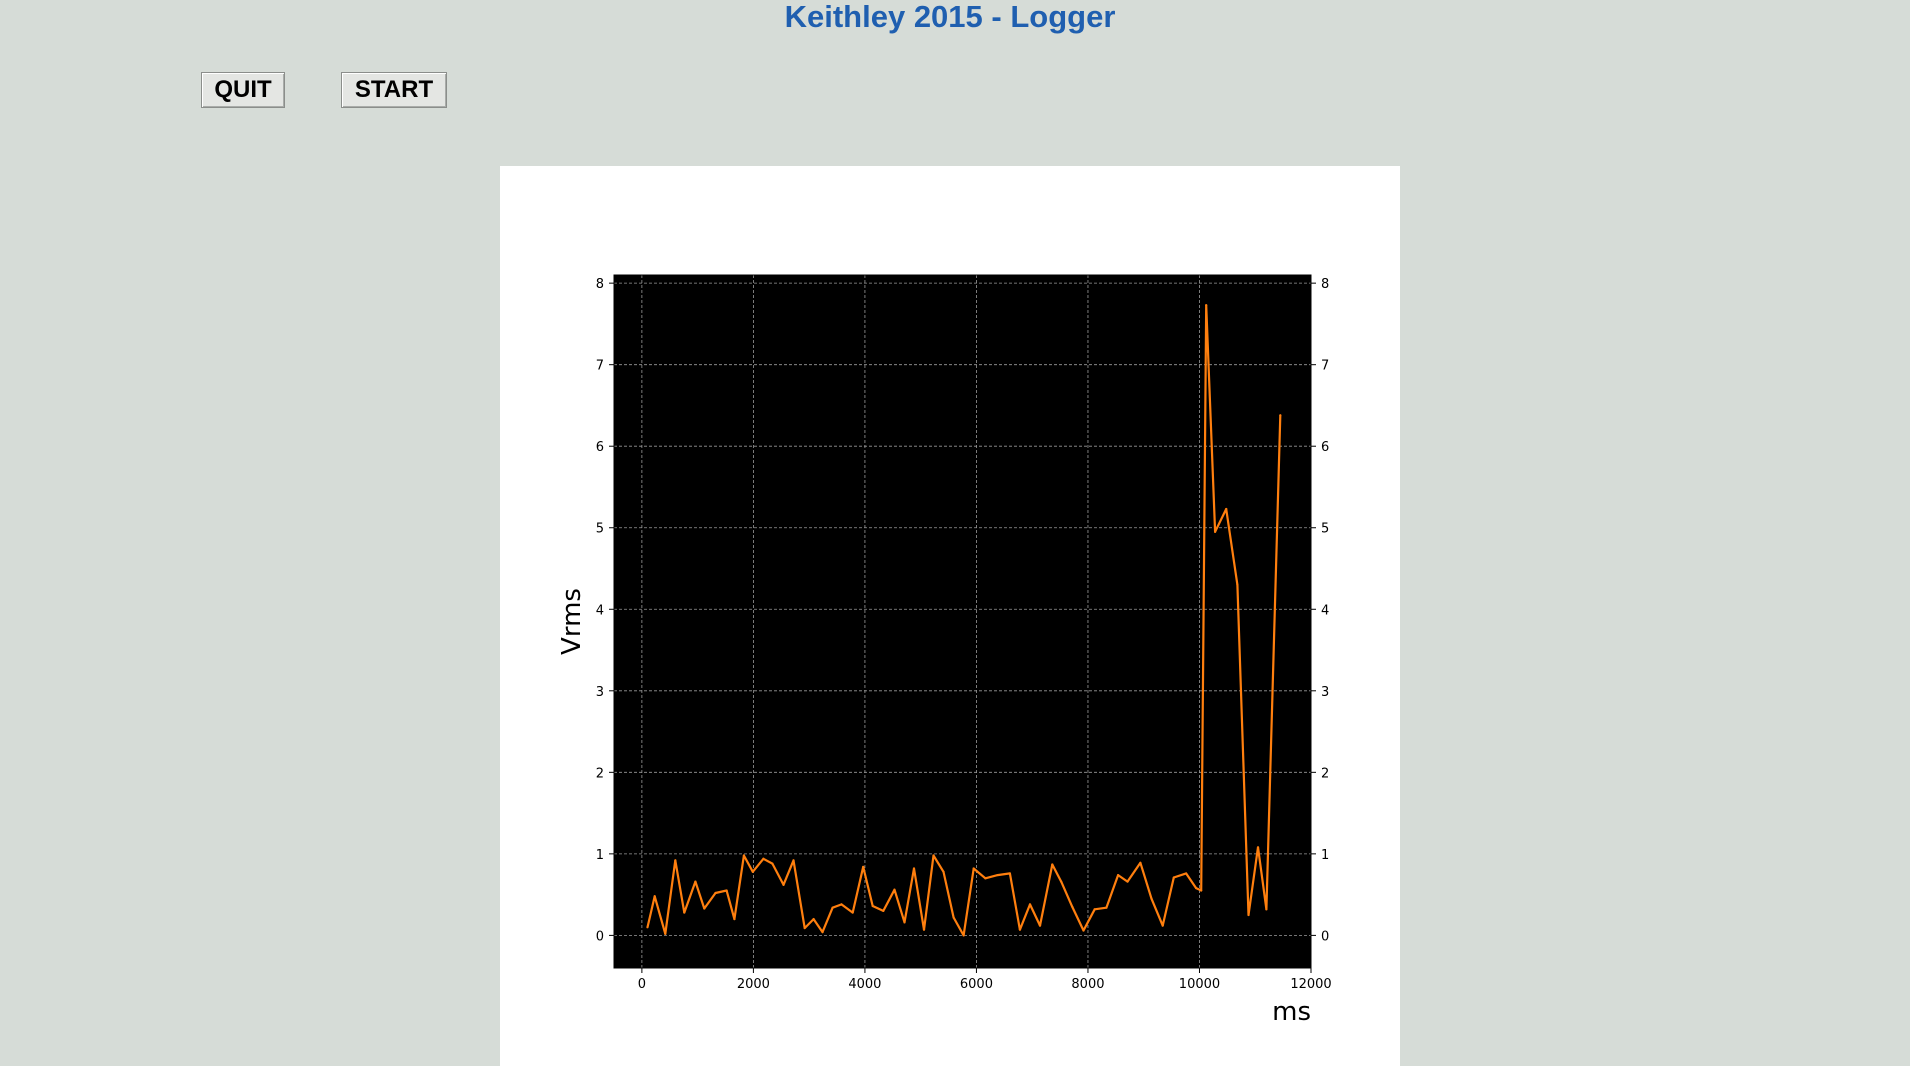 This screenshot has width=1910, height=1066. What do you see at coordinates (394, 90) in the screenshot?
I see `start-button: START` at bounding box center [394, 90].